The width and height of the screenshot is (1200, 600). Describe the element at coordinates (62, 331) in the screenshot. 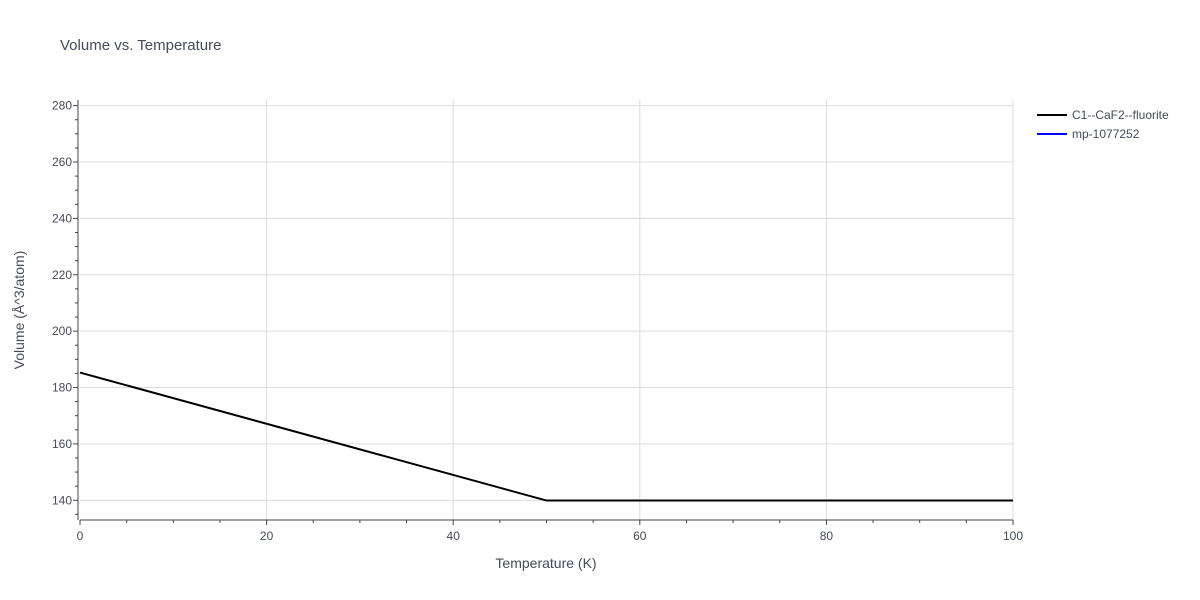

I see `y-tick-label: 200` at that location.